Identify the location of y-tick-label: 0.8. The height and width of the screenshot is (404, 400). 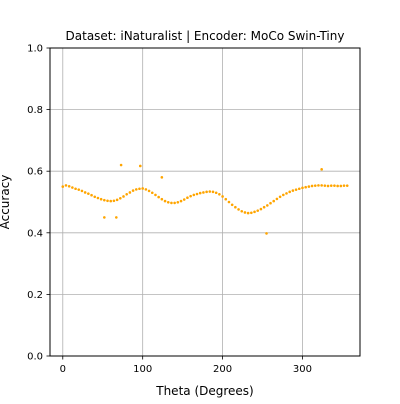
(35, 110).